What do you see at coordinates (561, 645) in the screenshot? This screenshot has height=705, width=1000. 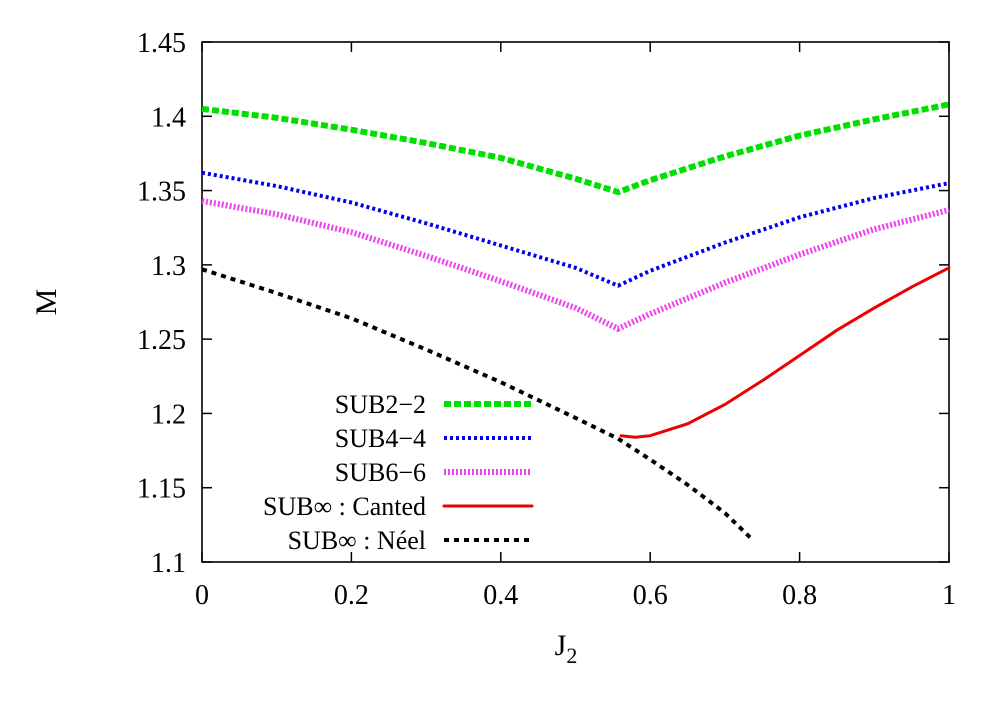 I see `x-axis-title-main: J` at bounding box center [561, 645].